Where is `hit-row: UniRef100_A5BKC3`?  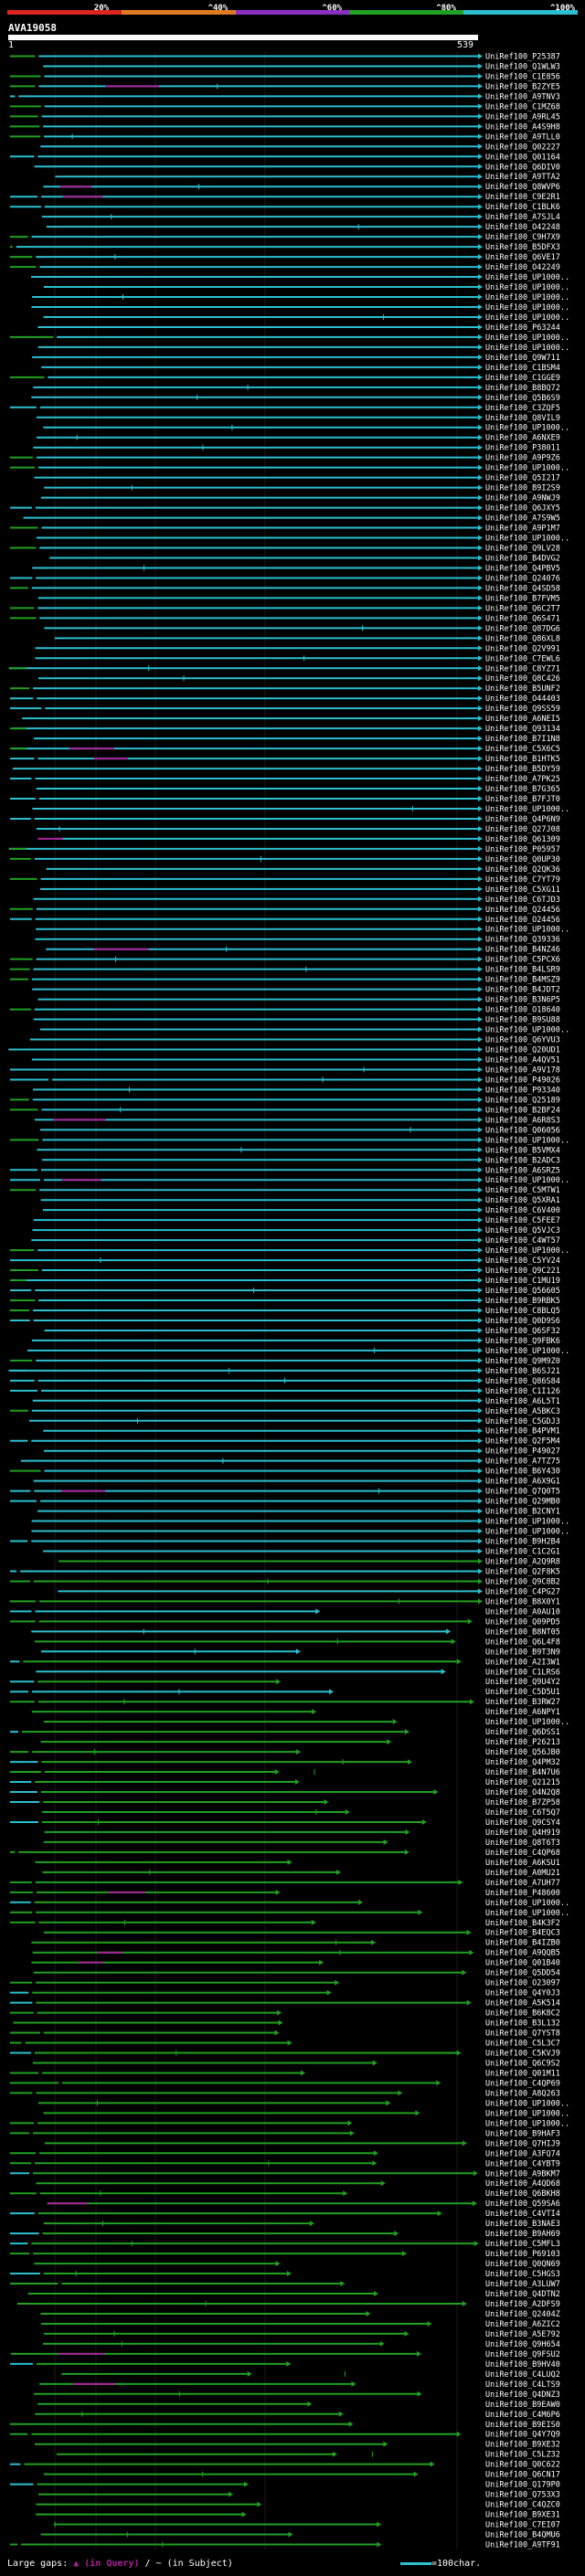 hit-row: UniRef100_A5BKC3 is located at coordinates (285, 1411).